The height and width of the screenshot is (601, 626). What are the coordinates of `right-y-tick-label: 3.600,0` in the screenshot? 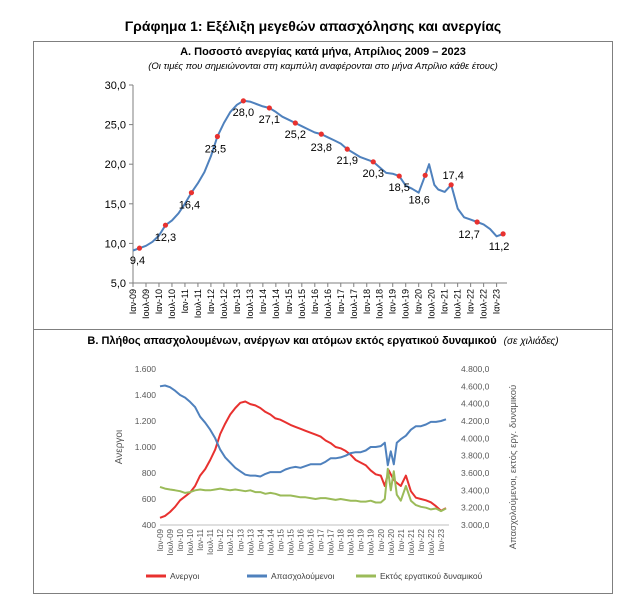 It's located at (475, 473).